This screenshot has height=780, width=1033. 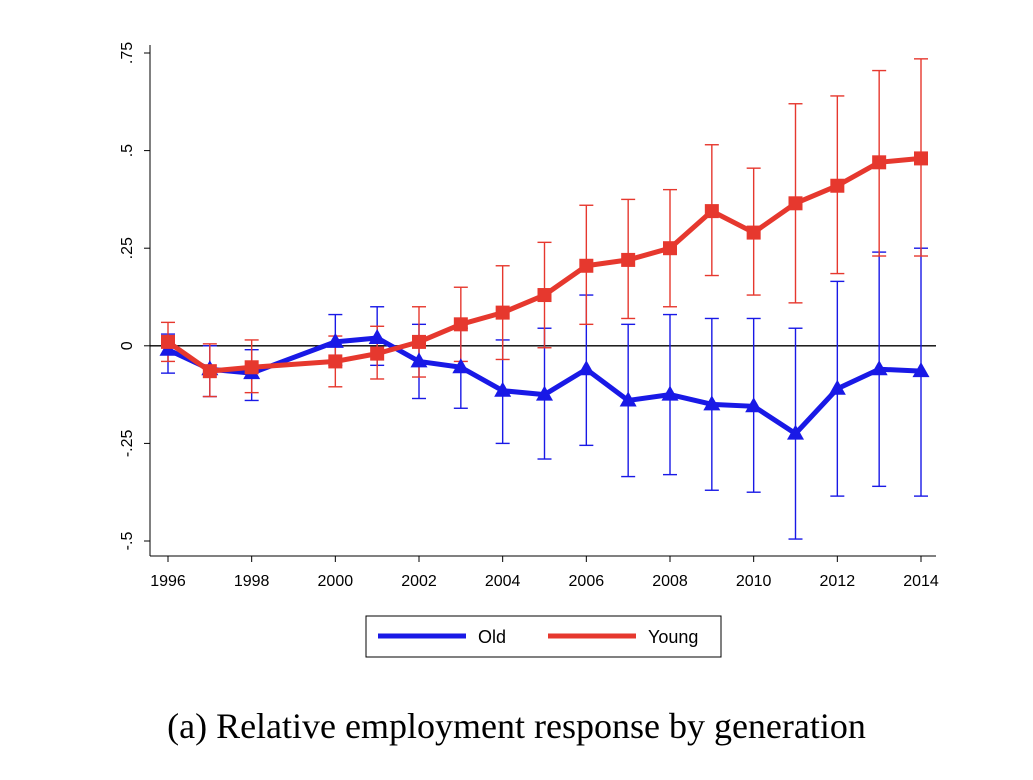 I want to click on x-tick-label: 2010, so click(x=754, y=581).